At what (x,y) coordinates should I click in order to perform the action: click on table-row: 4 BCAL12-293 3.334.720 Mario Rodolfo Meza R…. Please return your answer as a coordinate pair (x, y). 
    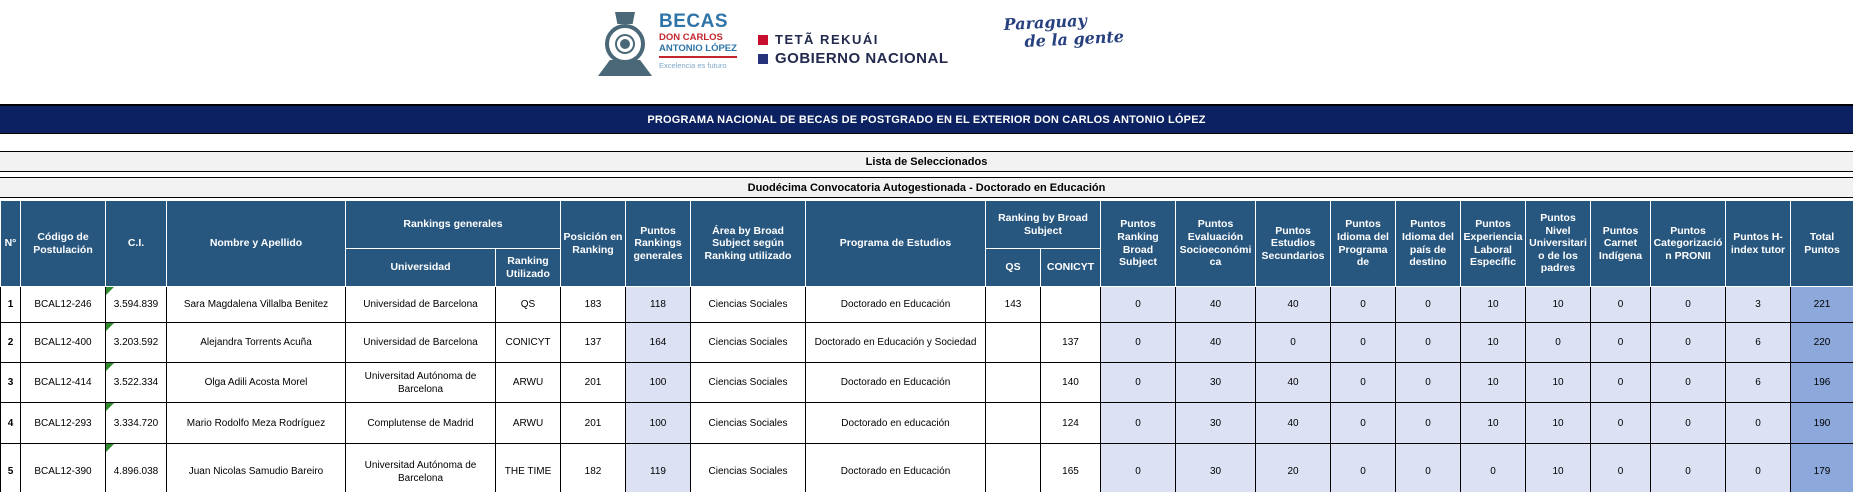
    Looking at the image, I should click on (926, 423).